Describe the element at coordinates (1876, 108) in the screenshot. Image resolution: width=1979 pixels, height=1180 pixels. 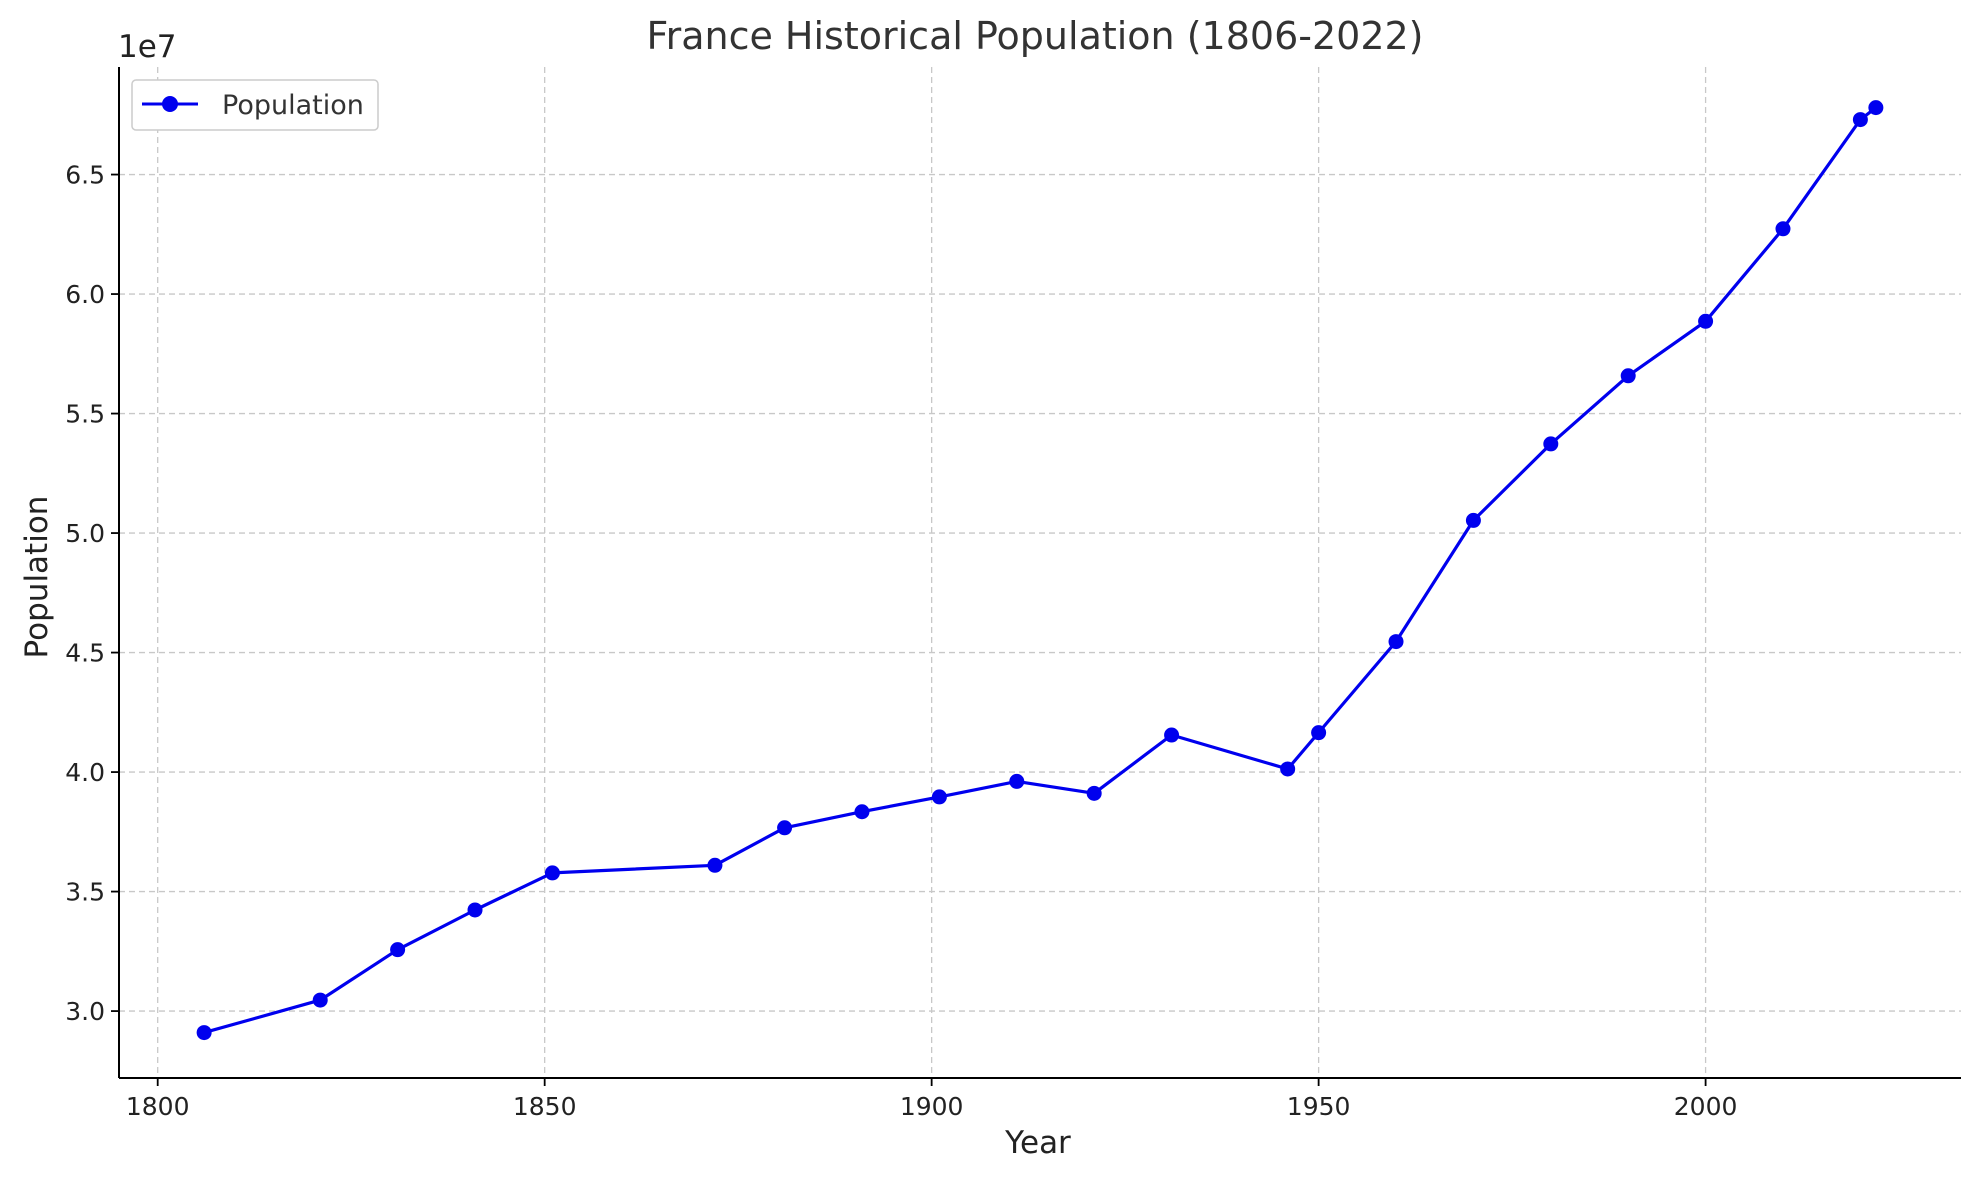
I see `data-point-2022` at that location.